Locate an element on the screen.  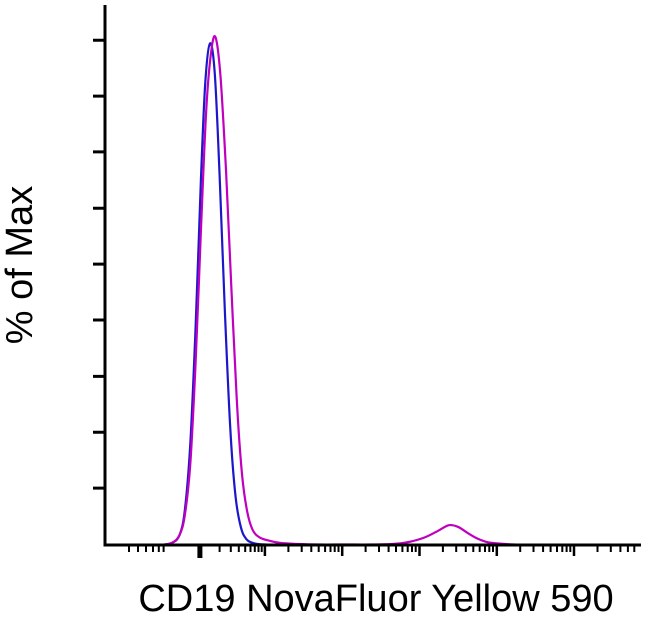
x-axis-major-ticks is located at coordinates (419, 551).